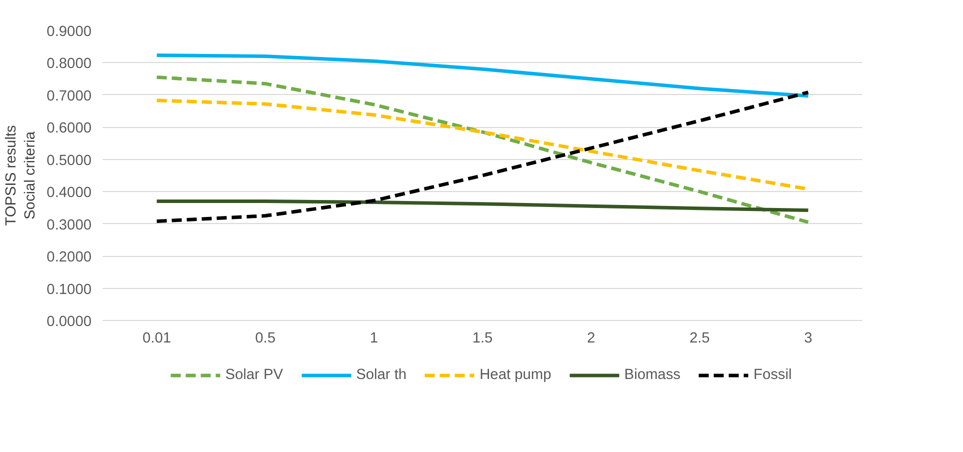  Describe the element at coordinates (69, 322) in the screenshot. I see `y-tick-label: 0.0000` at that location.